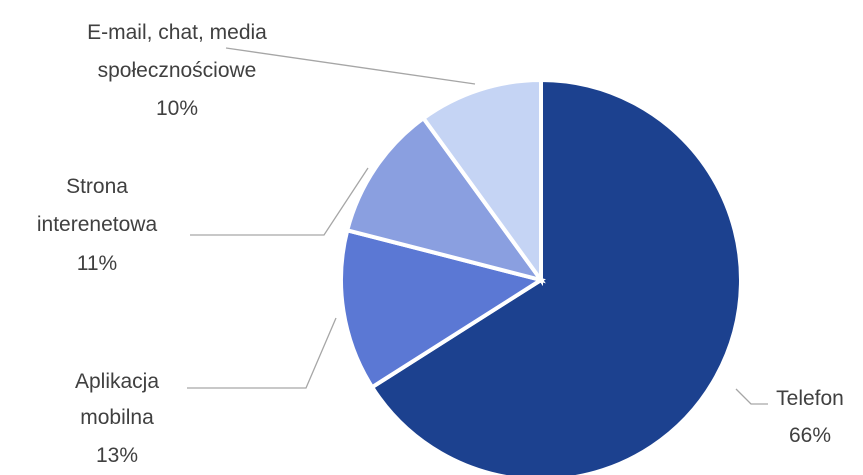  I want to click on slice-label: E-mail, chat, media, so click(177, 32).